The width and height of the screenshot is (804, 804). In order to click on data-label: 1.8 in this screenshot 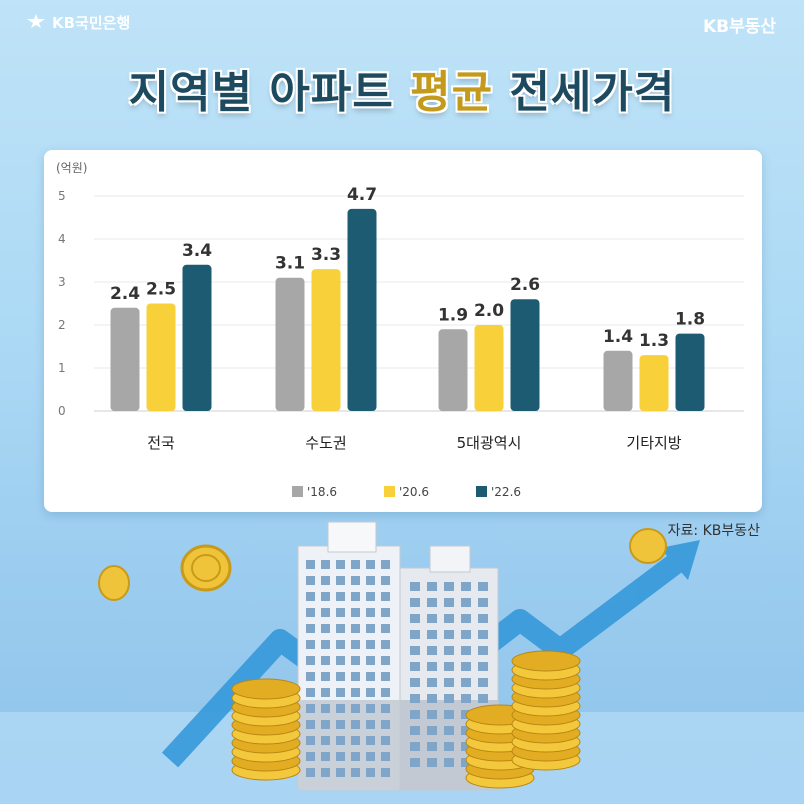, I will do `click(690, 320)`.